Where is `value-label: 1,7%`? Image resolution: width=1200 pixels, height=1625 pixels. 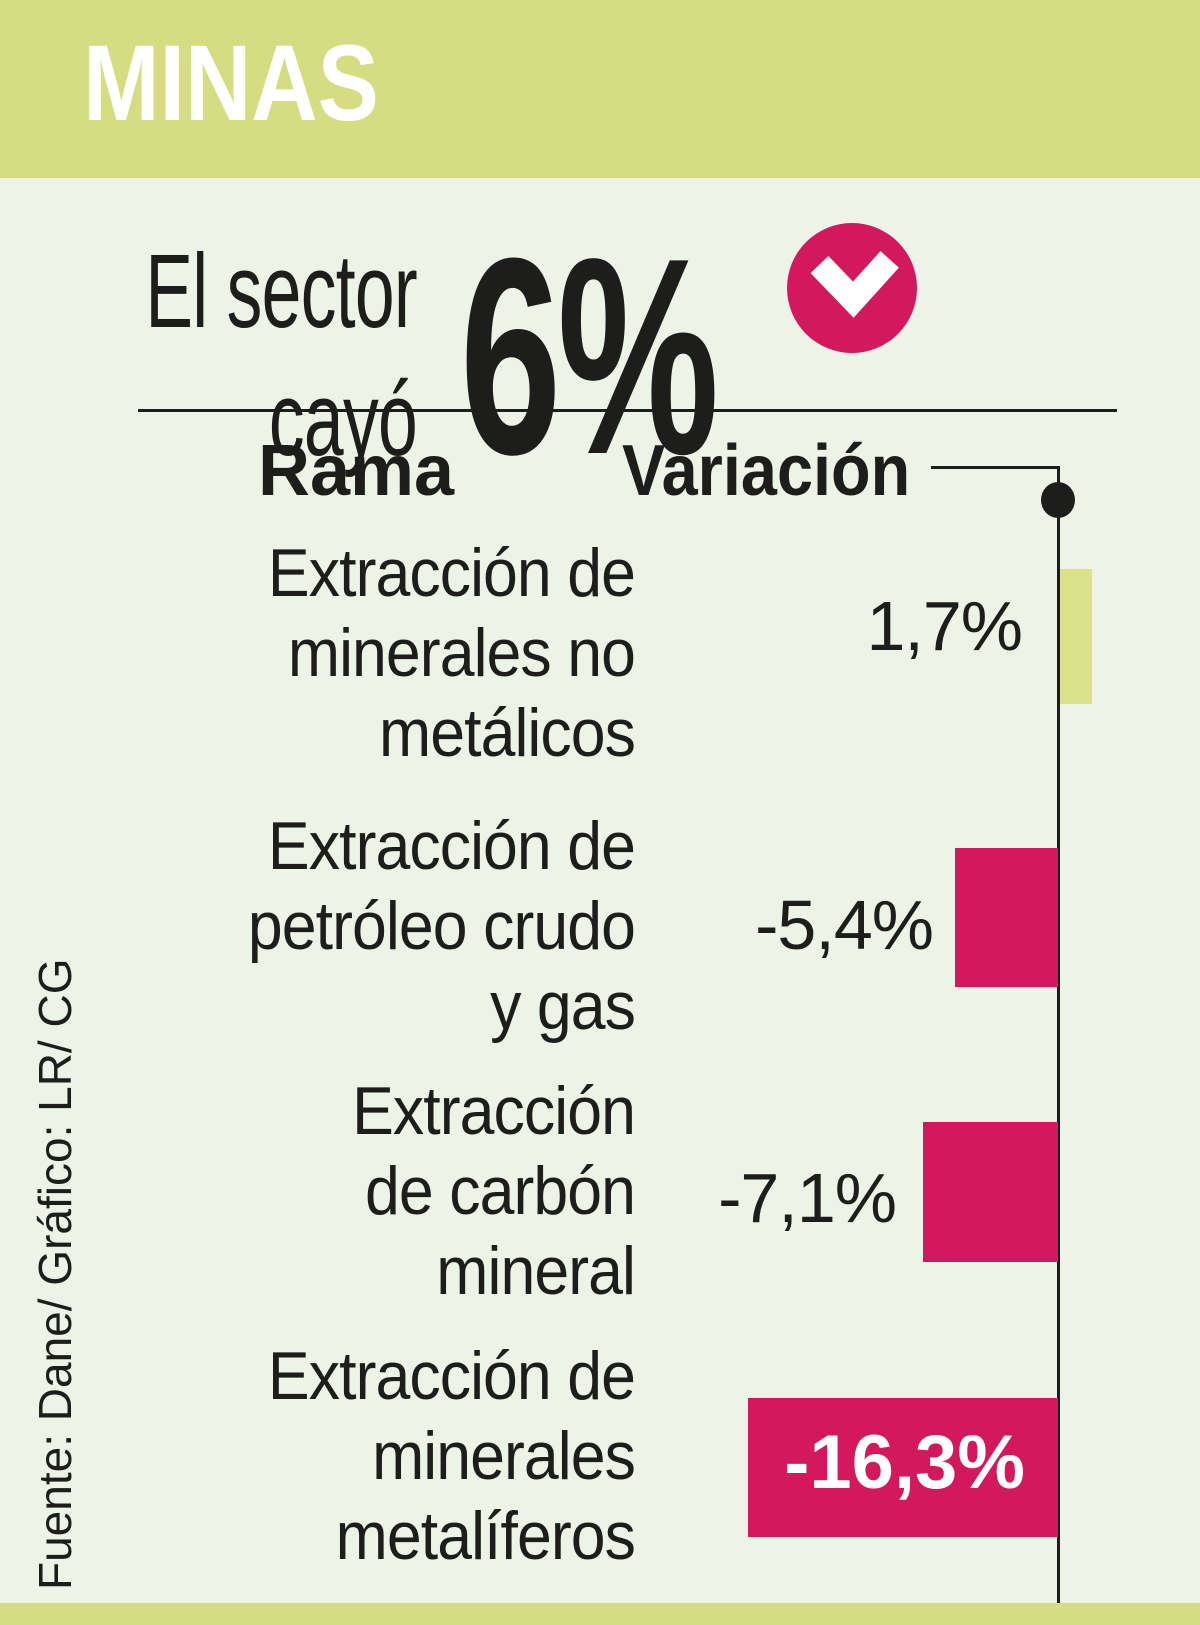 value-label: 1,7% is located at coordinates (944, 626).